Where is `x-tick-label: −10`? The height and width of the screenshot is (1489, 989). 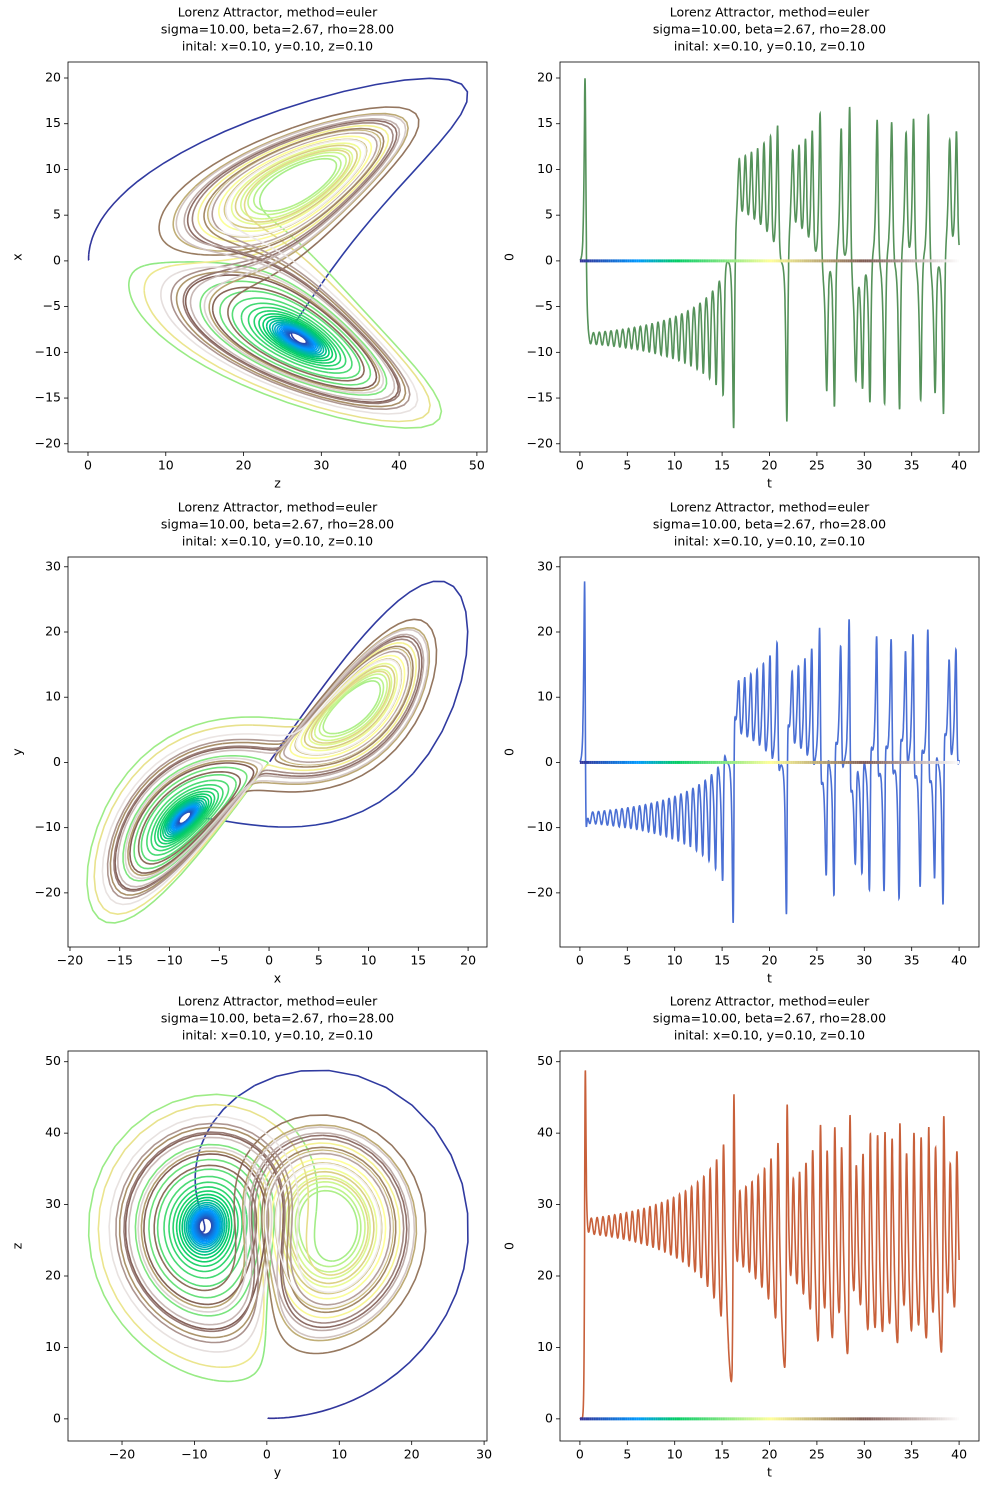 x-tick-label: −10 is located at coordinates (169, 960).